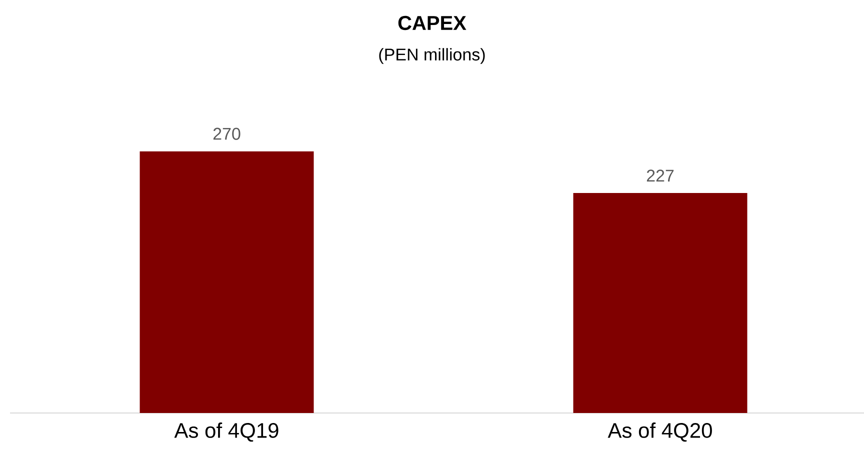 Image resolution: width=864 pixels, height=460 pixels. I want to click on x-tick-label: As of 4Q20, so click(660, 432).